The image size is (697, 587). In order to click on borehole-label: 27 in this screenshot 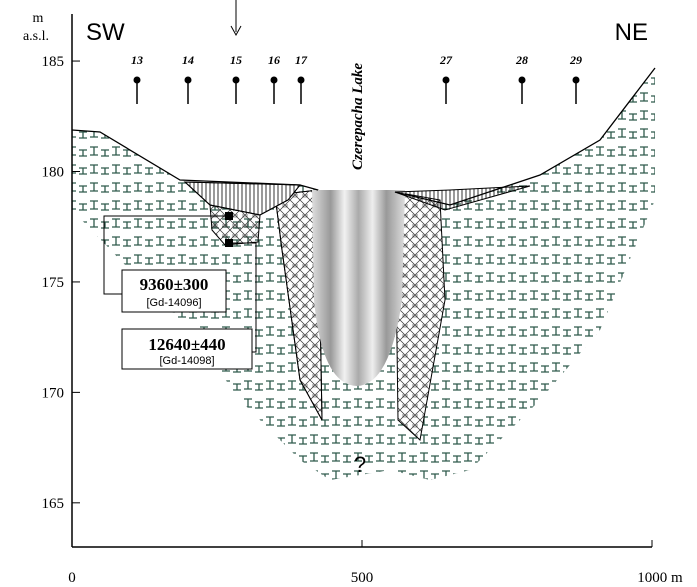, I will do `click(446, 60)`.